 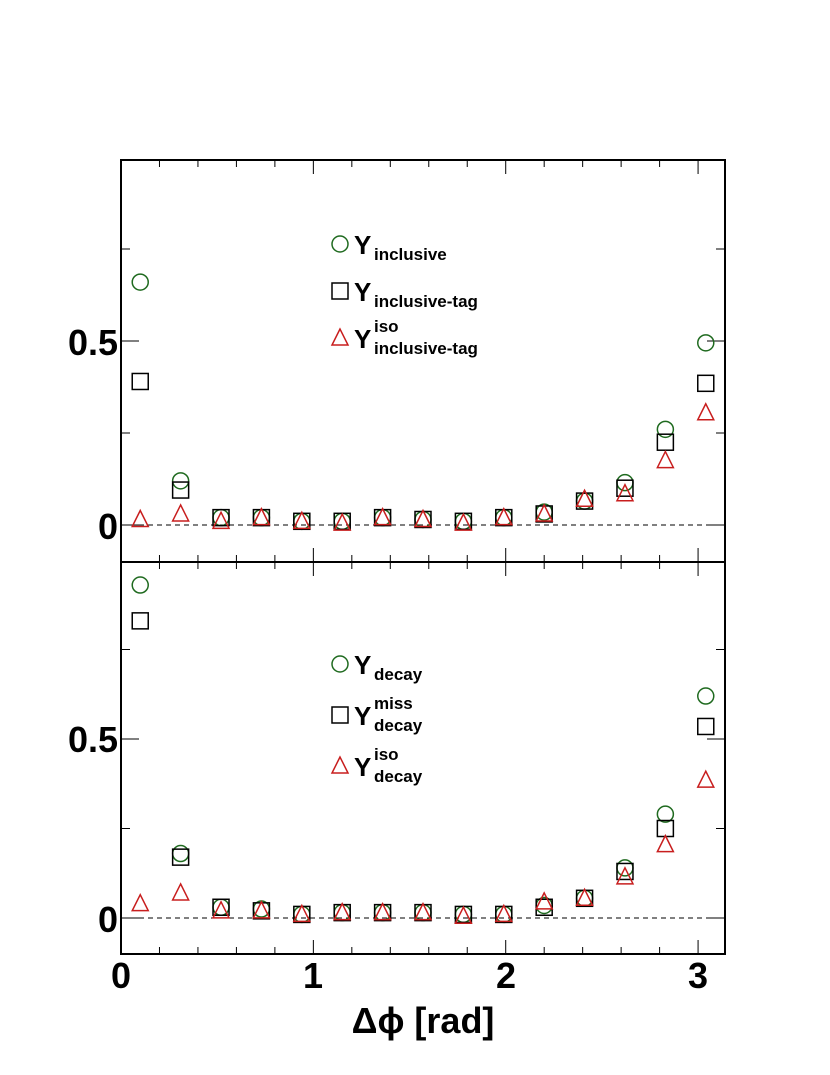 I want to click on top-ytick-label-0.5: 0.5, so click(x=93, y=342).